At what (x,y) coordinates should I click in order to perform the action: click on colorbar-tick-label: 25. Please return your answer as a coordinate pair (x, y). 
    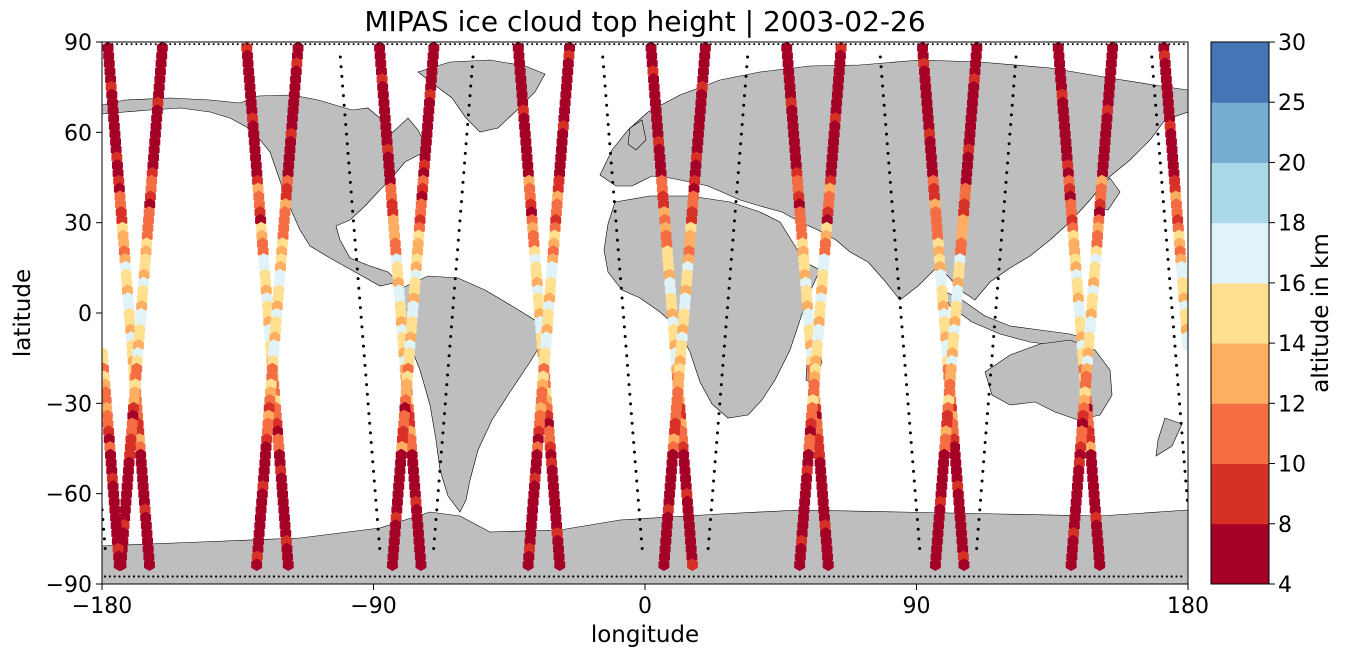
    Looking at the image, I should click on (1292, 103).